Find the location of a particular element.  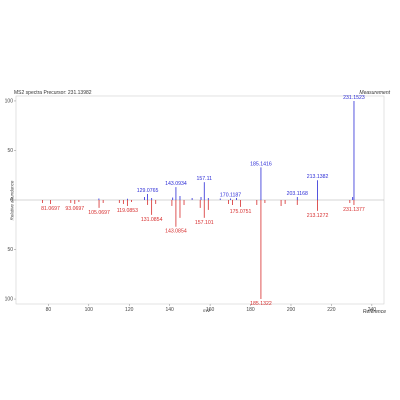

peak-label: 213.1272 is located at coordinates (318, 216).